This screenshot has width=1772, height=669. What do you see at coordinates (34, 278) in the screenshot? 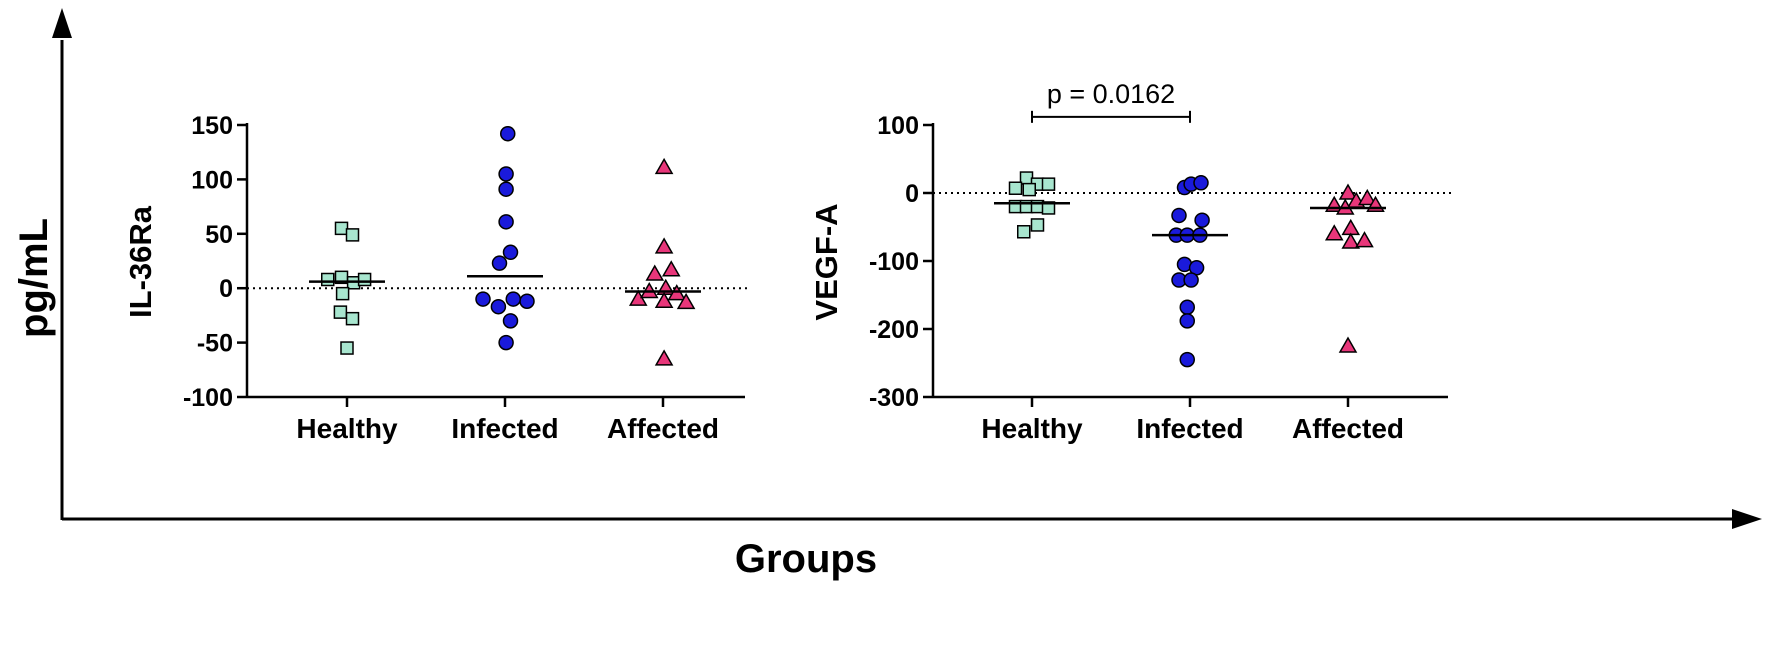
I see `outer-y-label: pg/mL` at bounding box center [34, 278].